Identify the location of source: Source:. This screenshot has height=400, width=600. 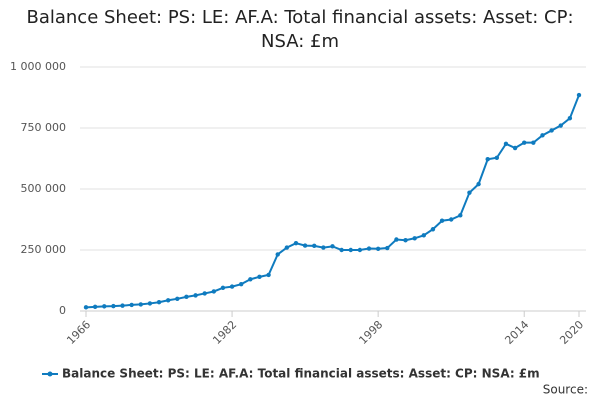
(565, 390).